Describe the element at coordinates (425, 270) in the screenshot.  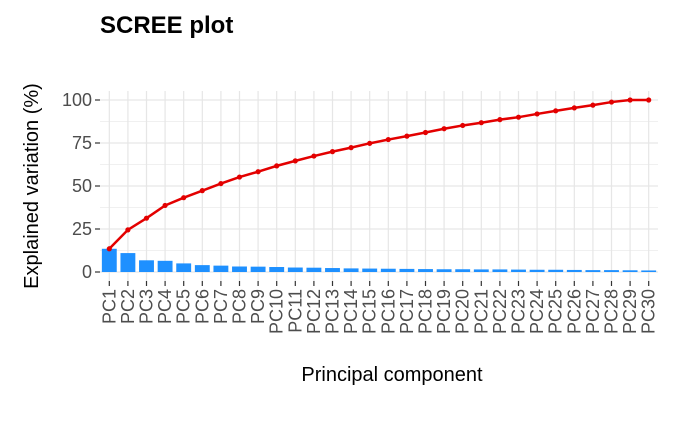
I see `bar-pc18` at that location.